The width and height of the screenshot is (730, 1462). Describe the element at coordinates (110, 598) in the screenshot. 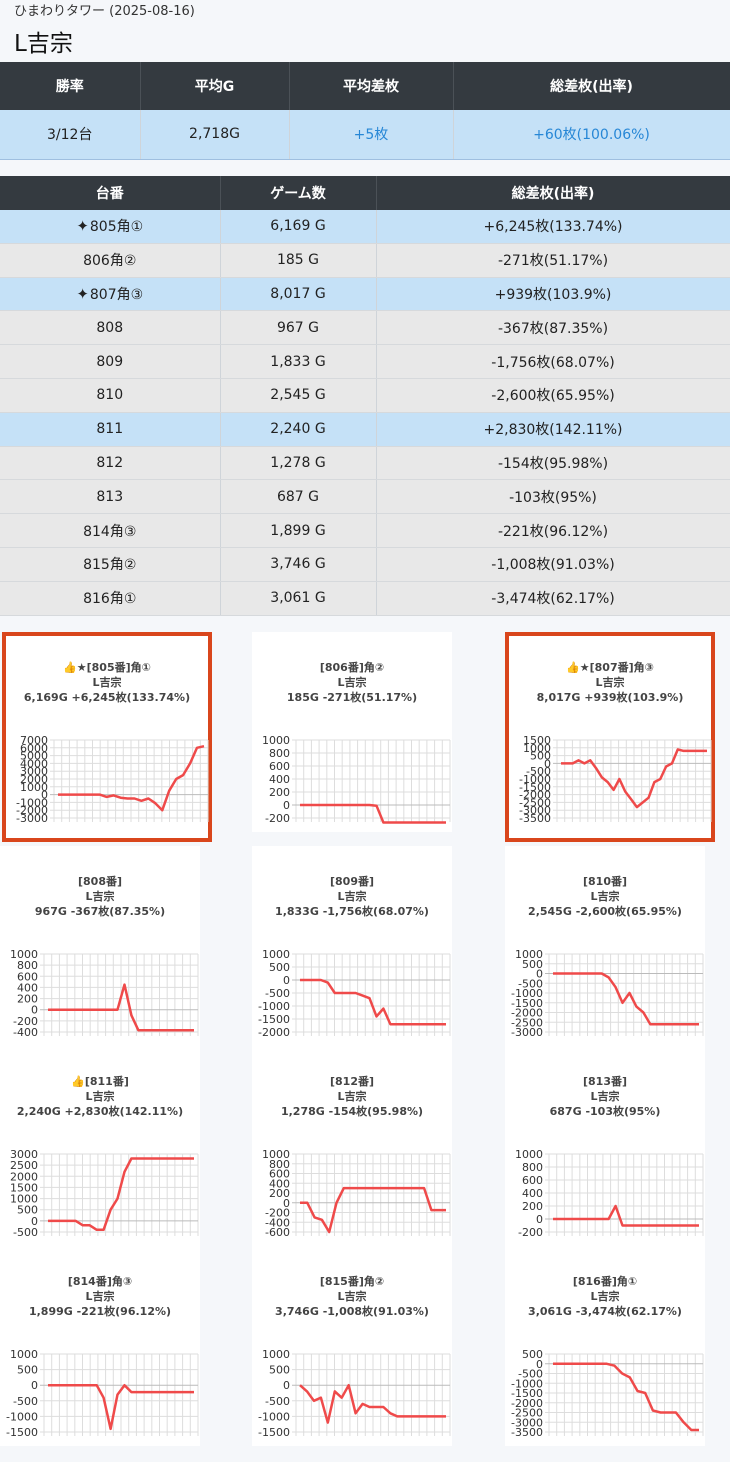

I see `machine-no-cell: 816角①` at that location.